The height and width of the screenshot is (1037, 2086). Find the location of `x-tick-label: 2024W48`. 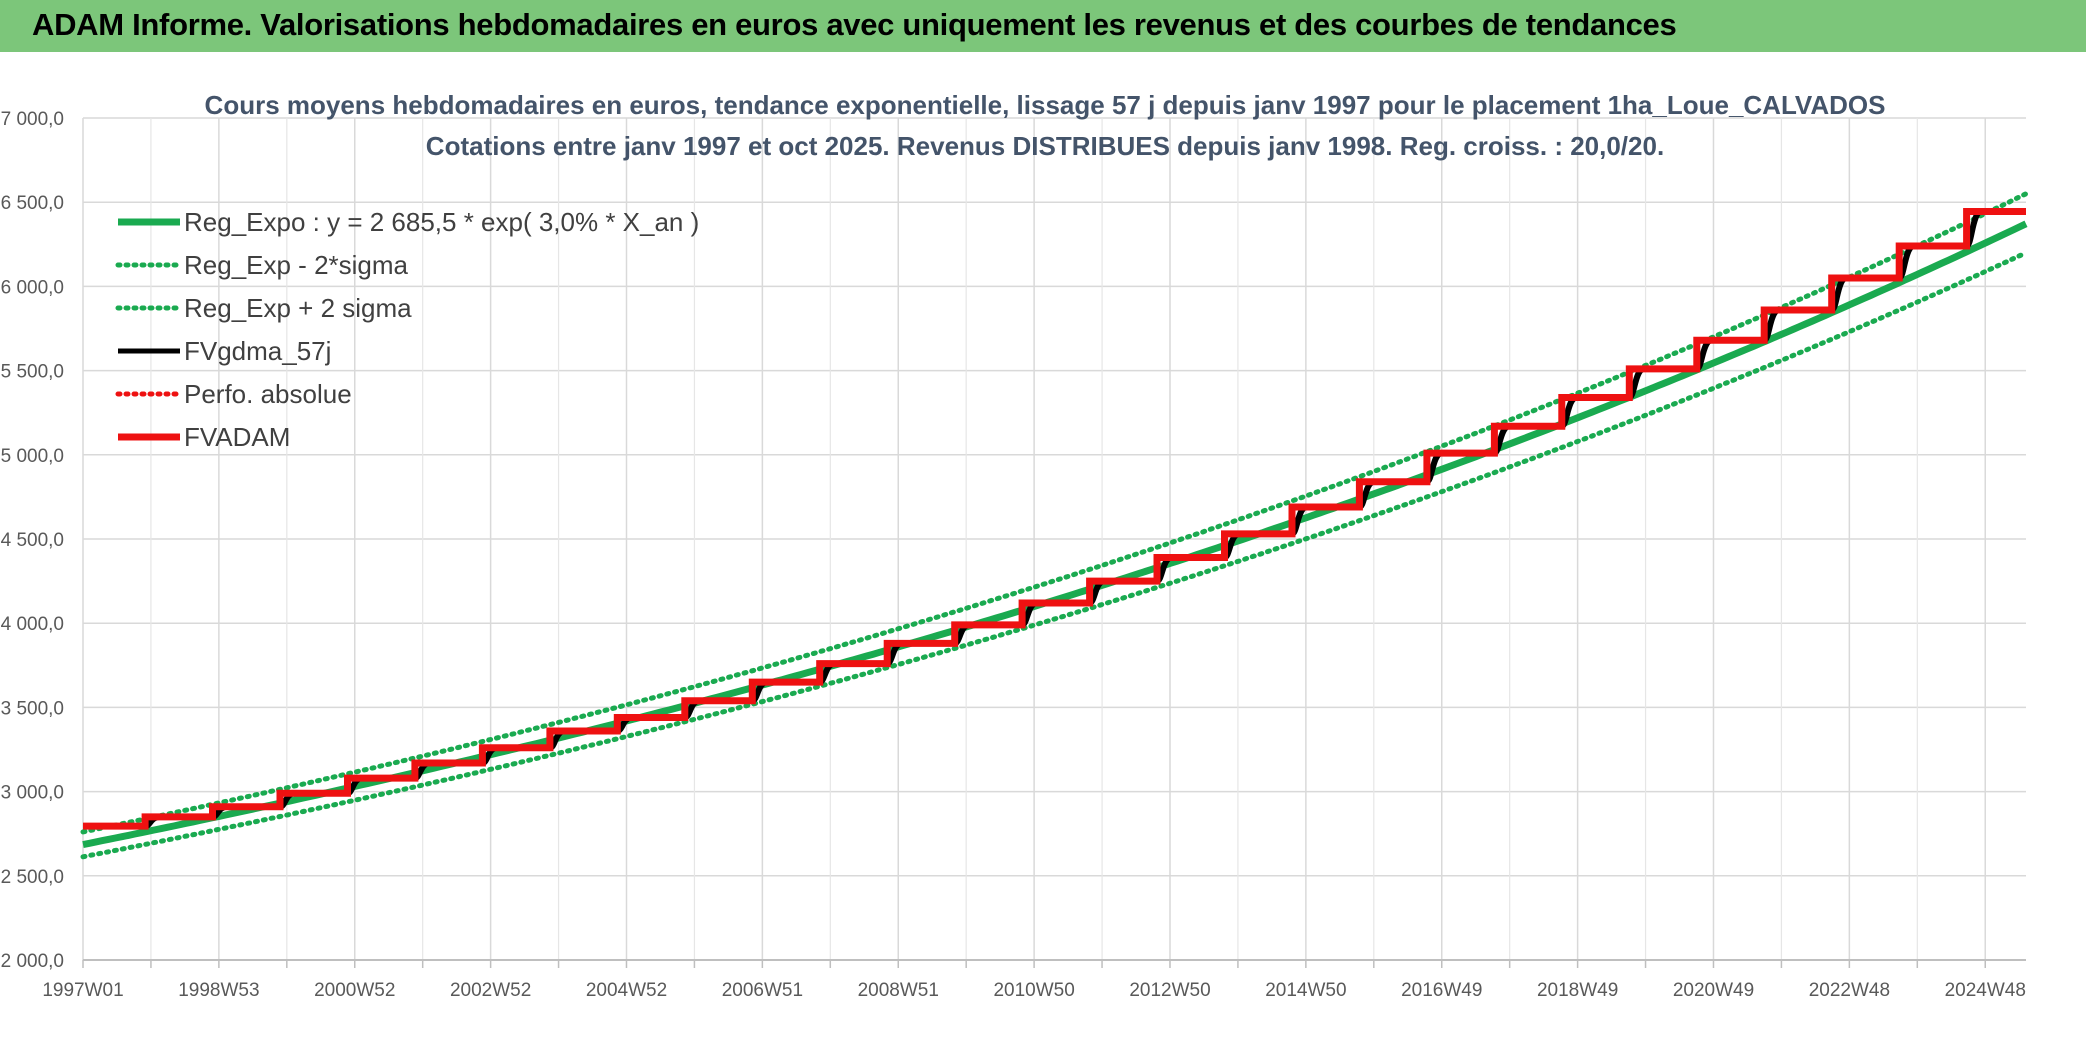

x-tick-label: 2024W48 is located at coordinates (1985, 990).